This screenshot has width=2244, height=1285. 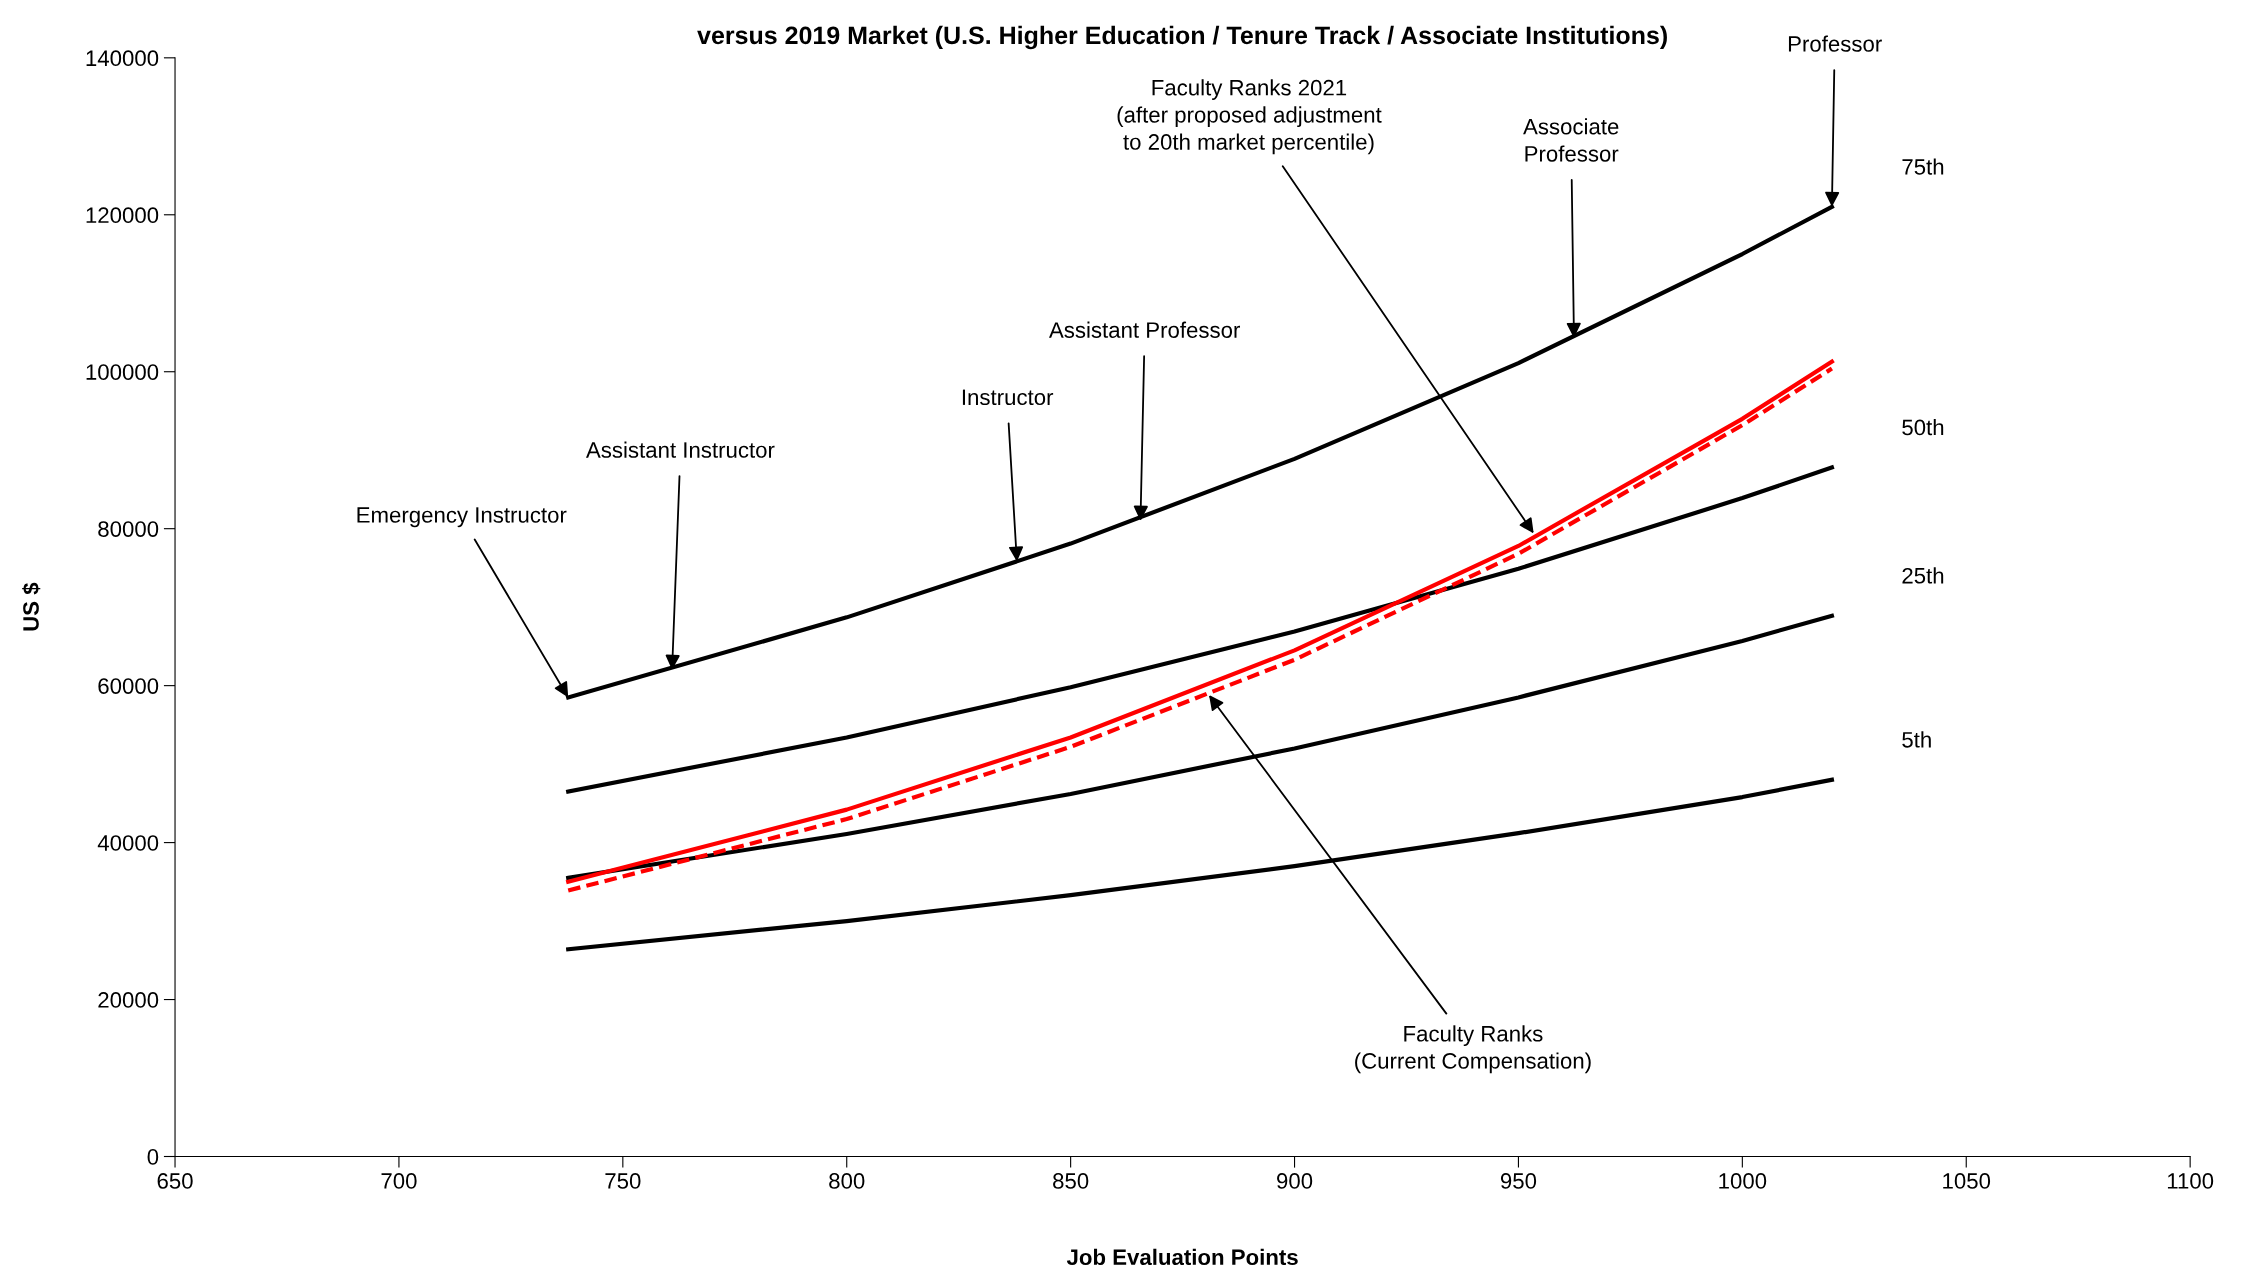 I want to click on y-tick-label: 100000, so click(x=122, y=372).